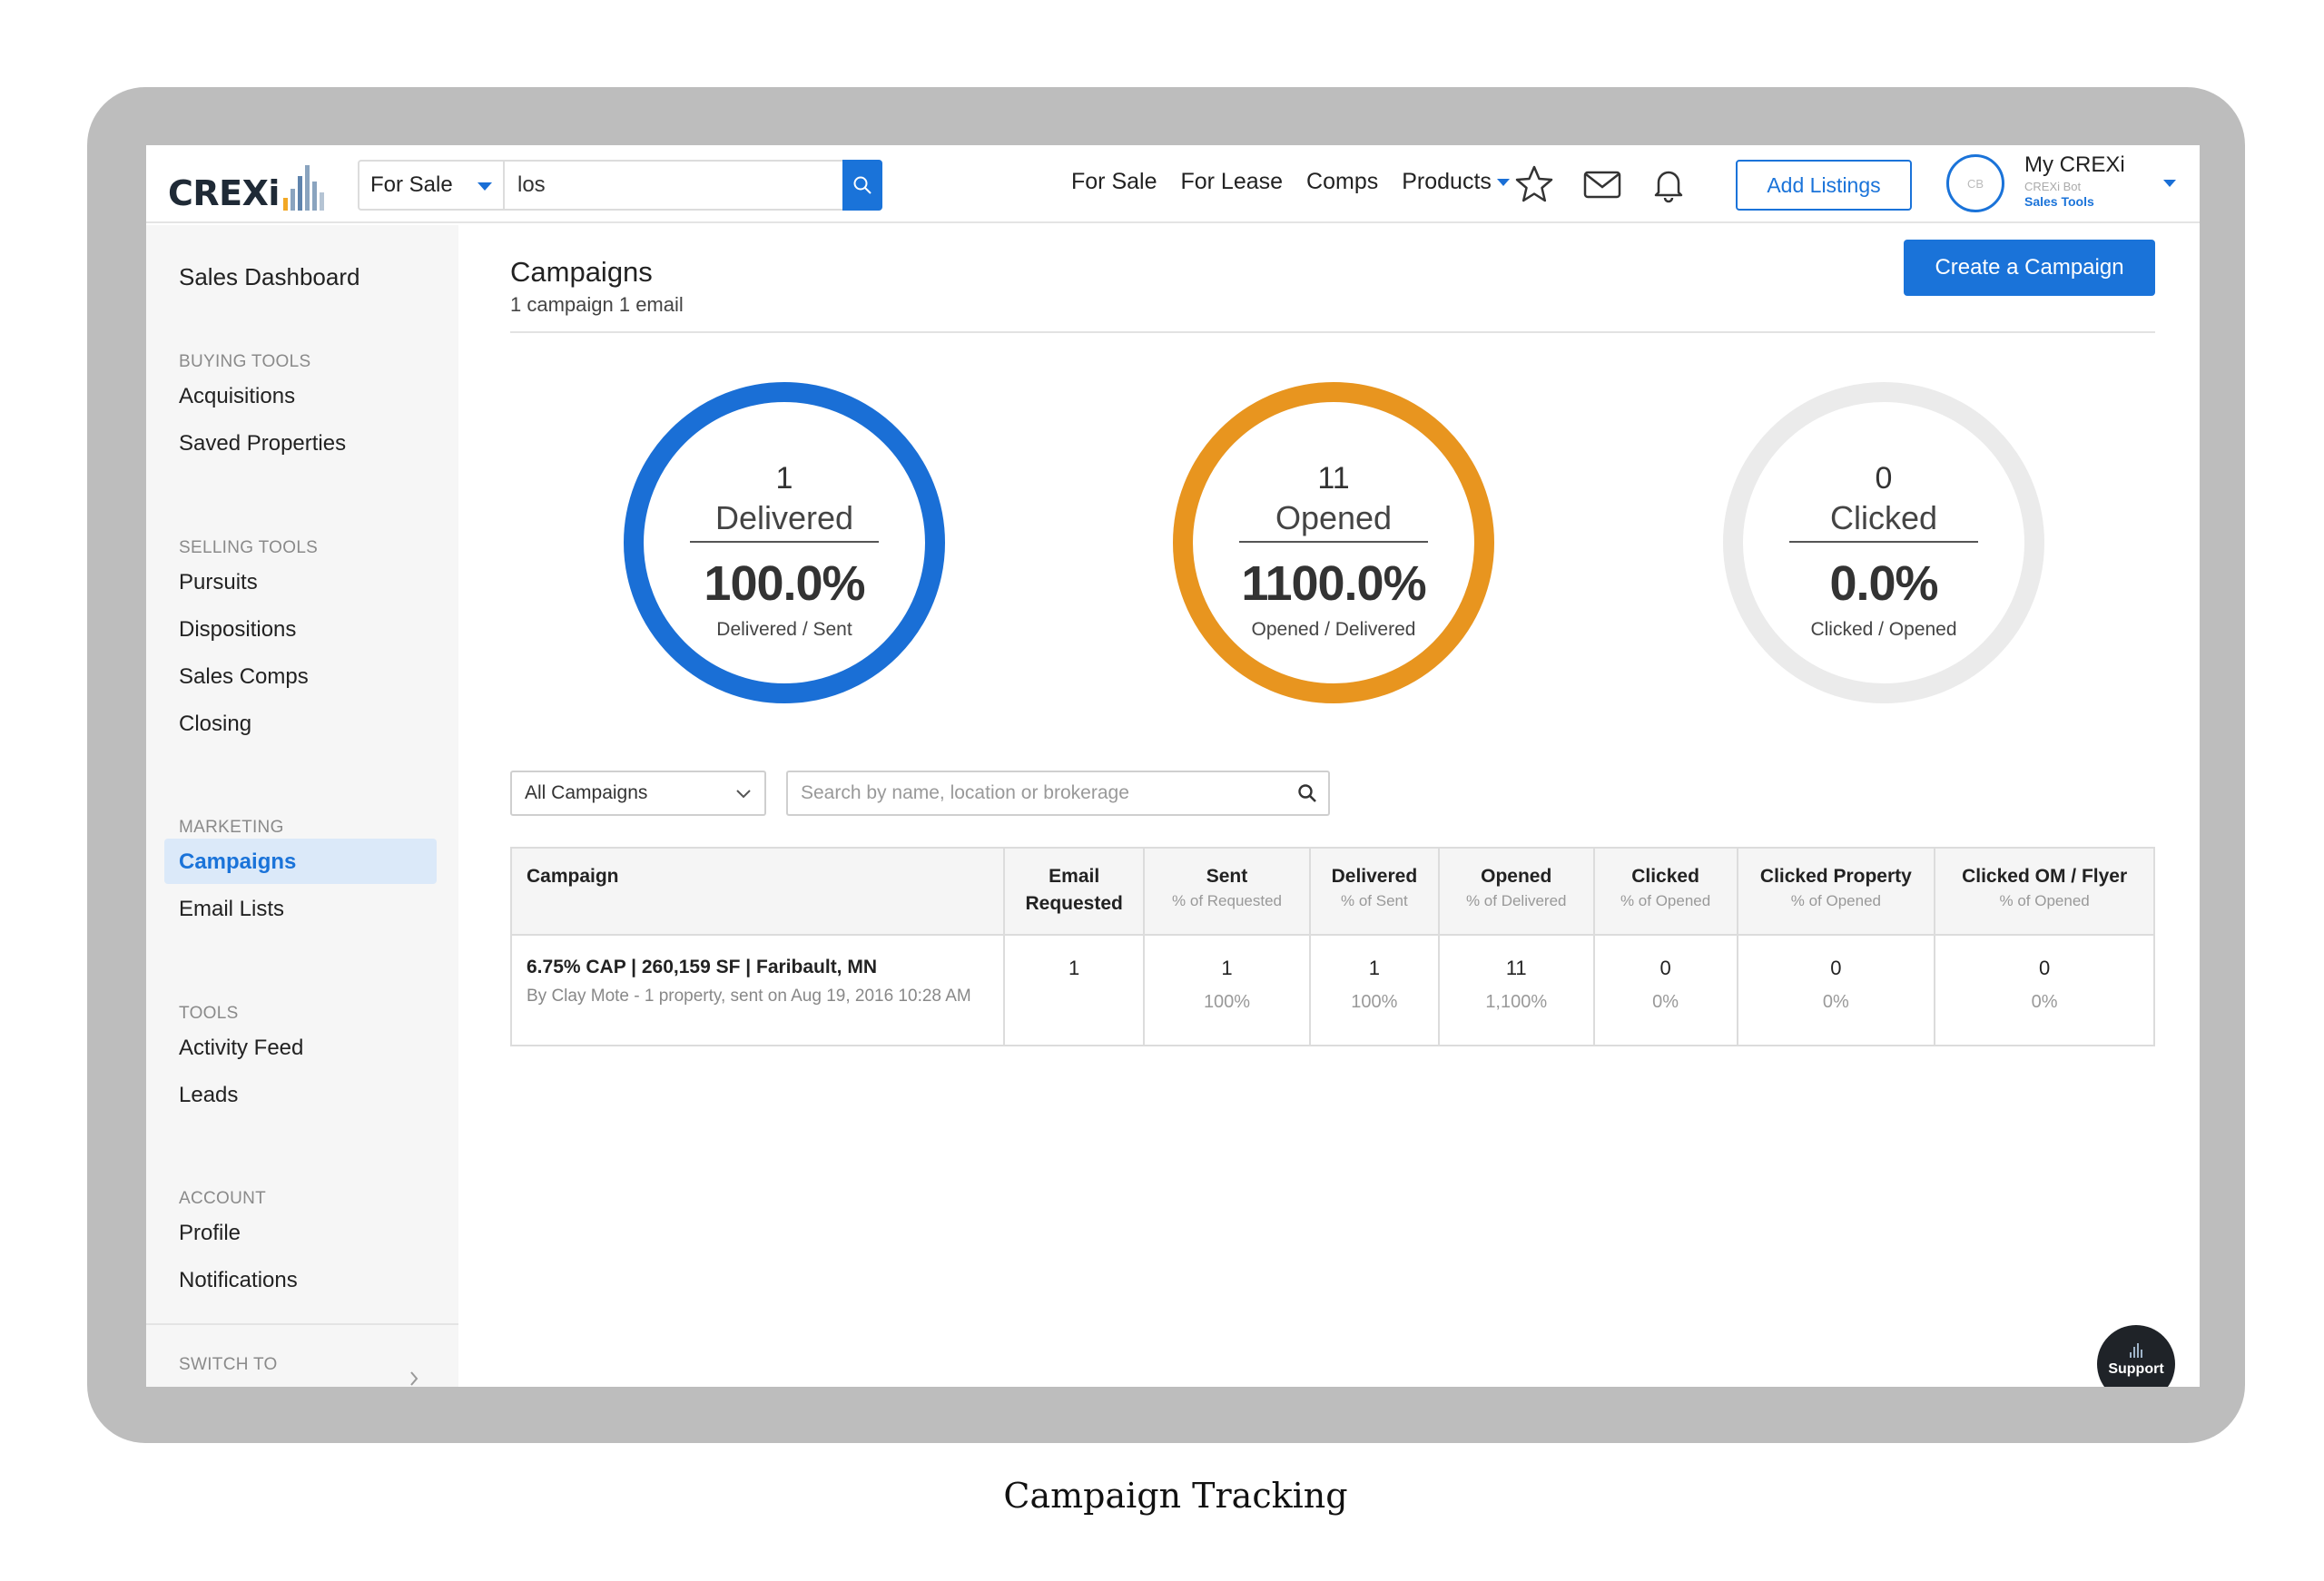 Image resolution: width=2324 pixels, height=1581 pixels. I want to click on column-header-clicked-om-flyer: Clicked OM / Flyer % of Opened, so click(2044, 891).